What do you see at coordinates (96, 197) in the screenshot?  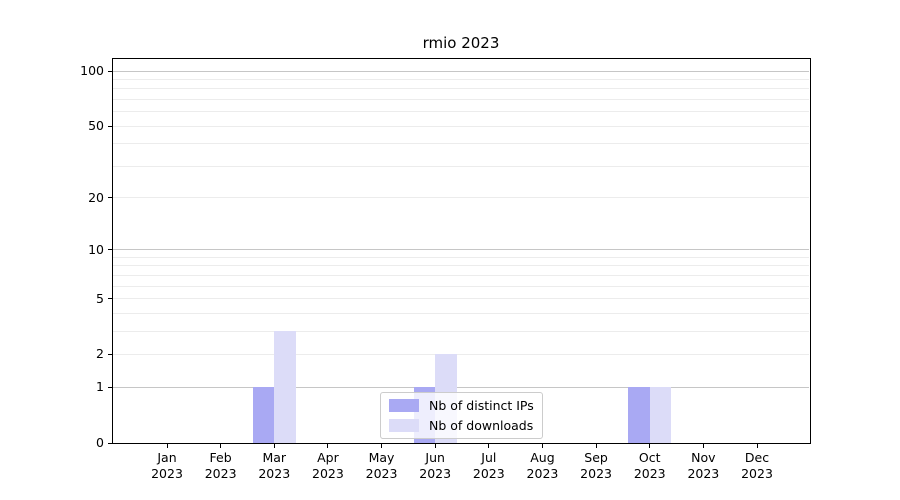 I see `y-tick-label: 20` at bounding box center [96, 197].